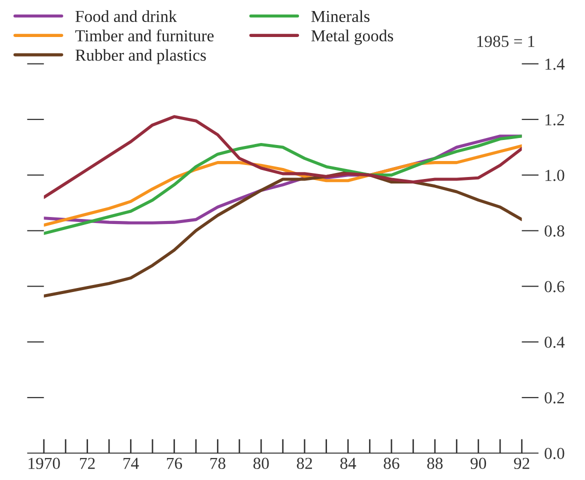 This screenshot has height=480, width=585. Describe the element at coordinates (87, 463) in the screenshot. I see `x-tick-label: 72` at that location.